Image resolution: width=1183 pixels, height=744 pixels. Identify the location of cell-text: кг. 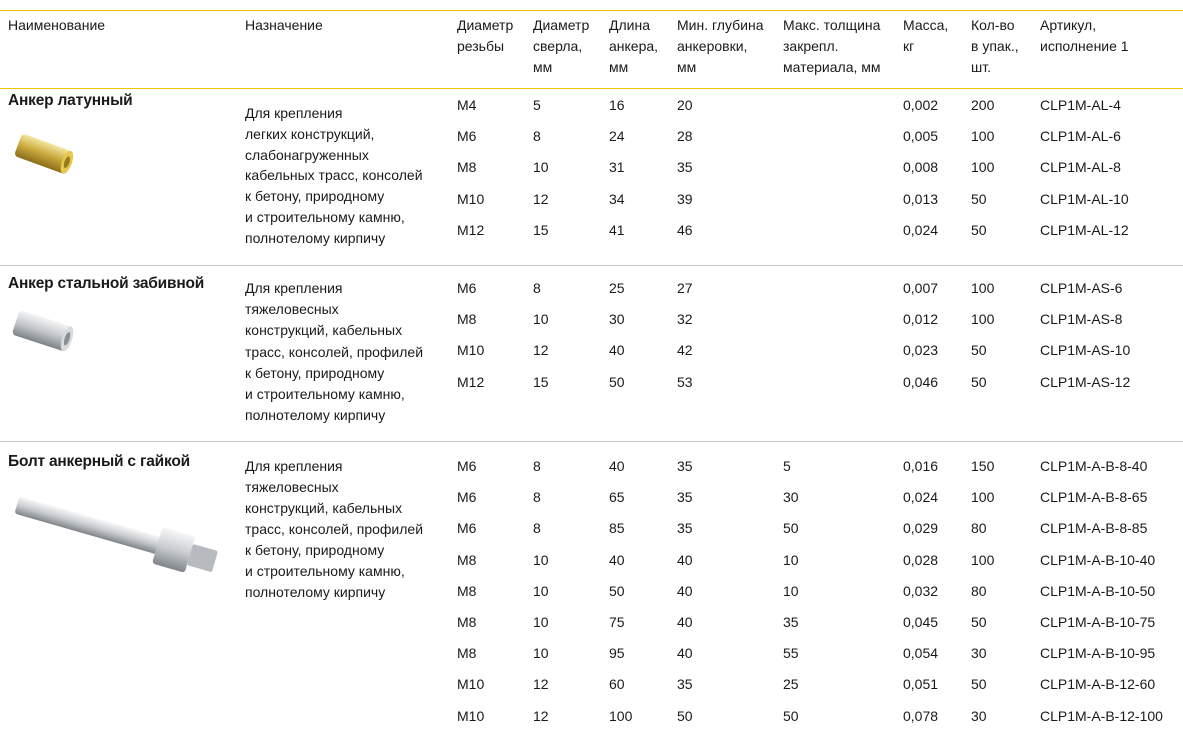
(909, 46).